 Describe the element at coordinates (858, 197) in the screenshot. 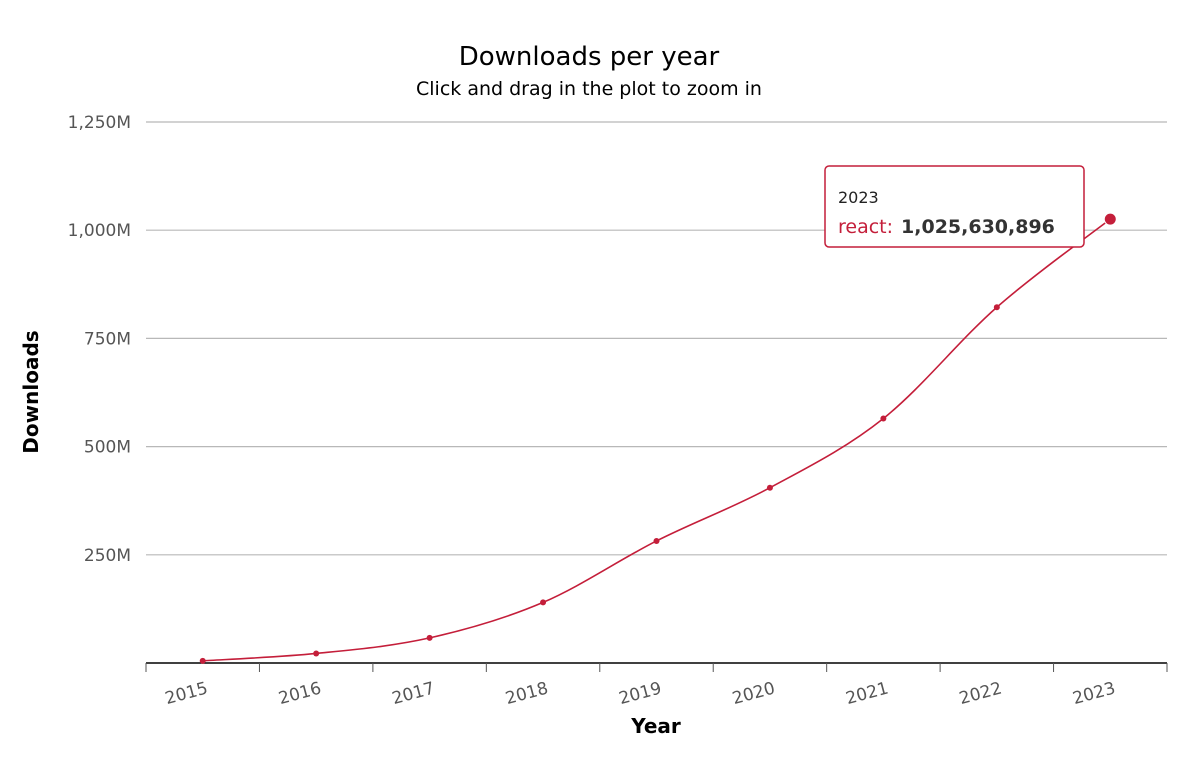

I see `tooltip-category: 2023` at that location.